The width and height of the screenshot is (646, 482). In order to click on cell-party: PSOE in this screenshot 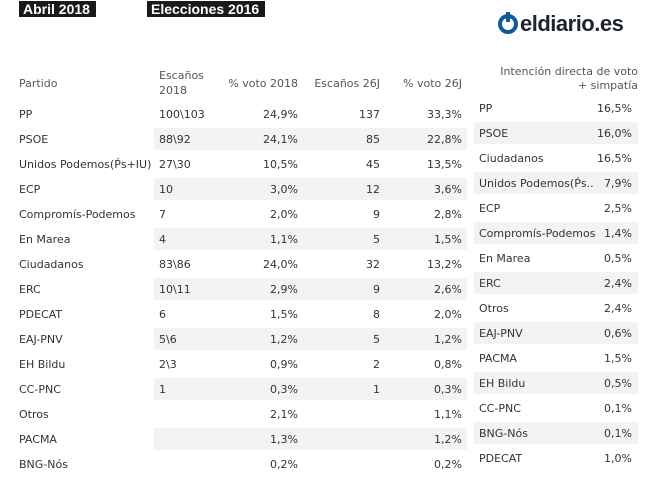, I will do `click(34, 139)`.